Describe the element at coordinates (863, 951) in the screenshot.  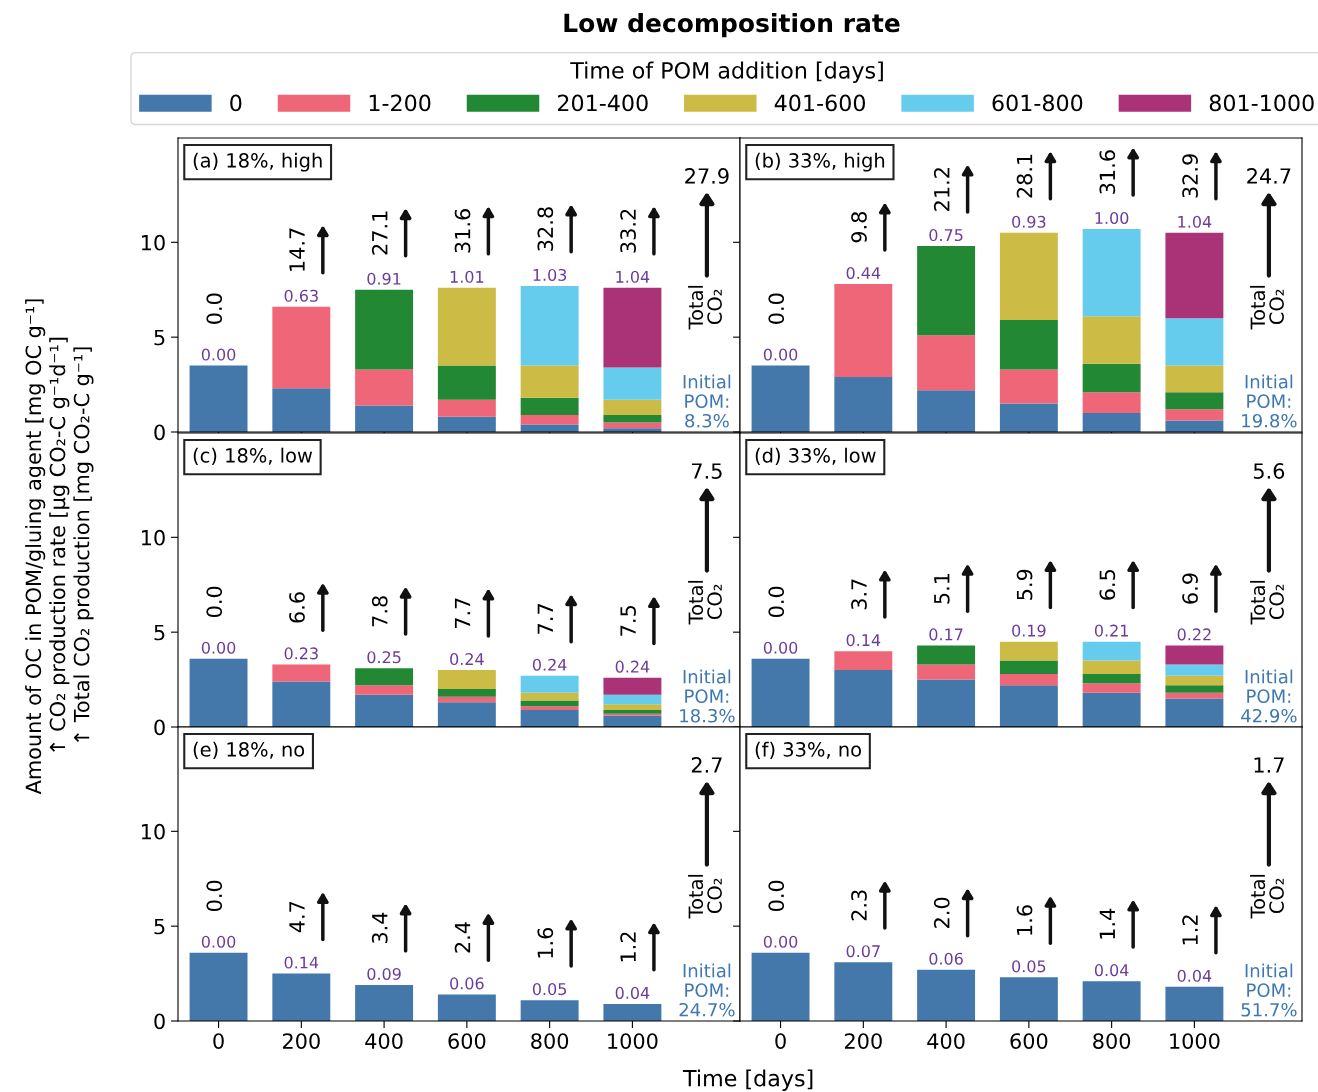
I see `annotation: 0.07` at that location.